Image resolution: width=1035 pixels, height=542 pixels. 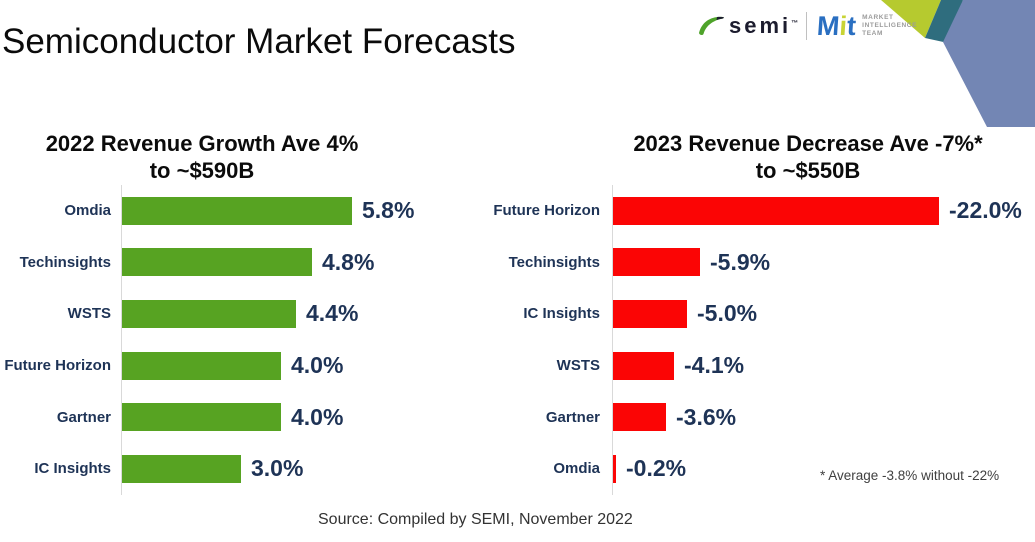 What do you see at coordinates (823, 262) in the screenshot?
I see `bar-area: -5.9%` at bounding box center [823, 262].